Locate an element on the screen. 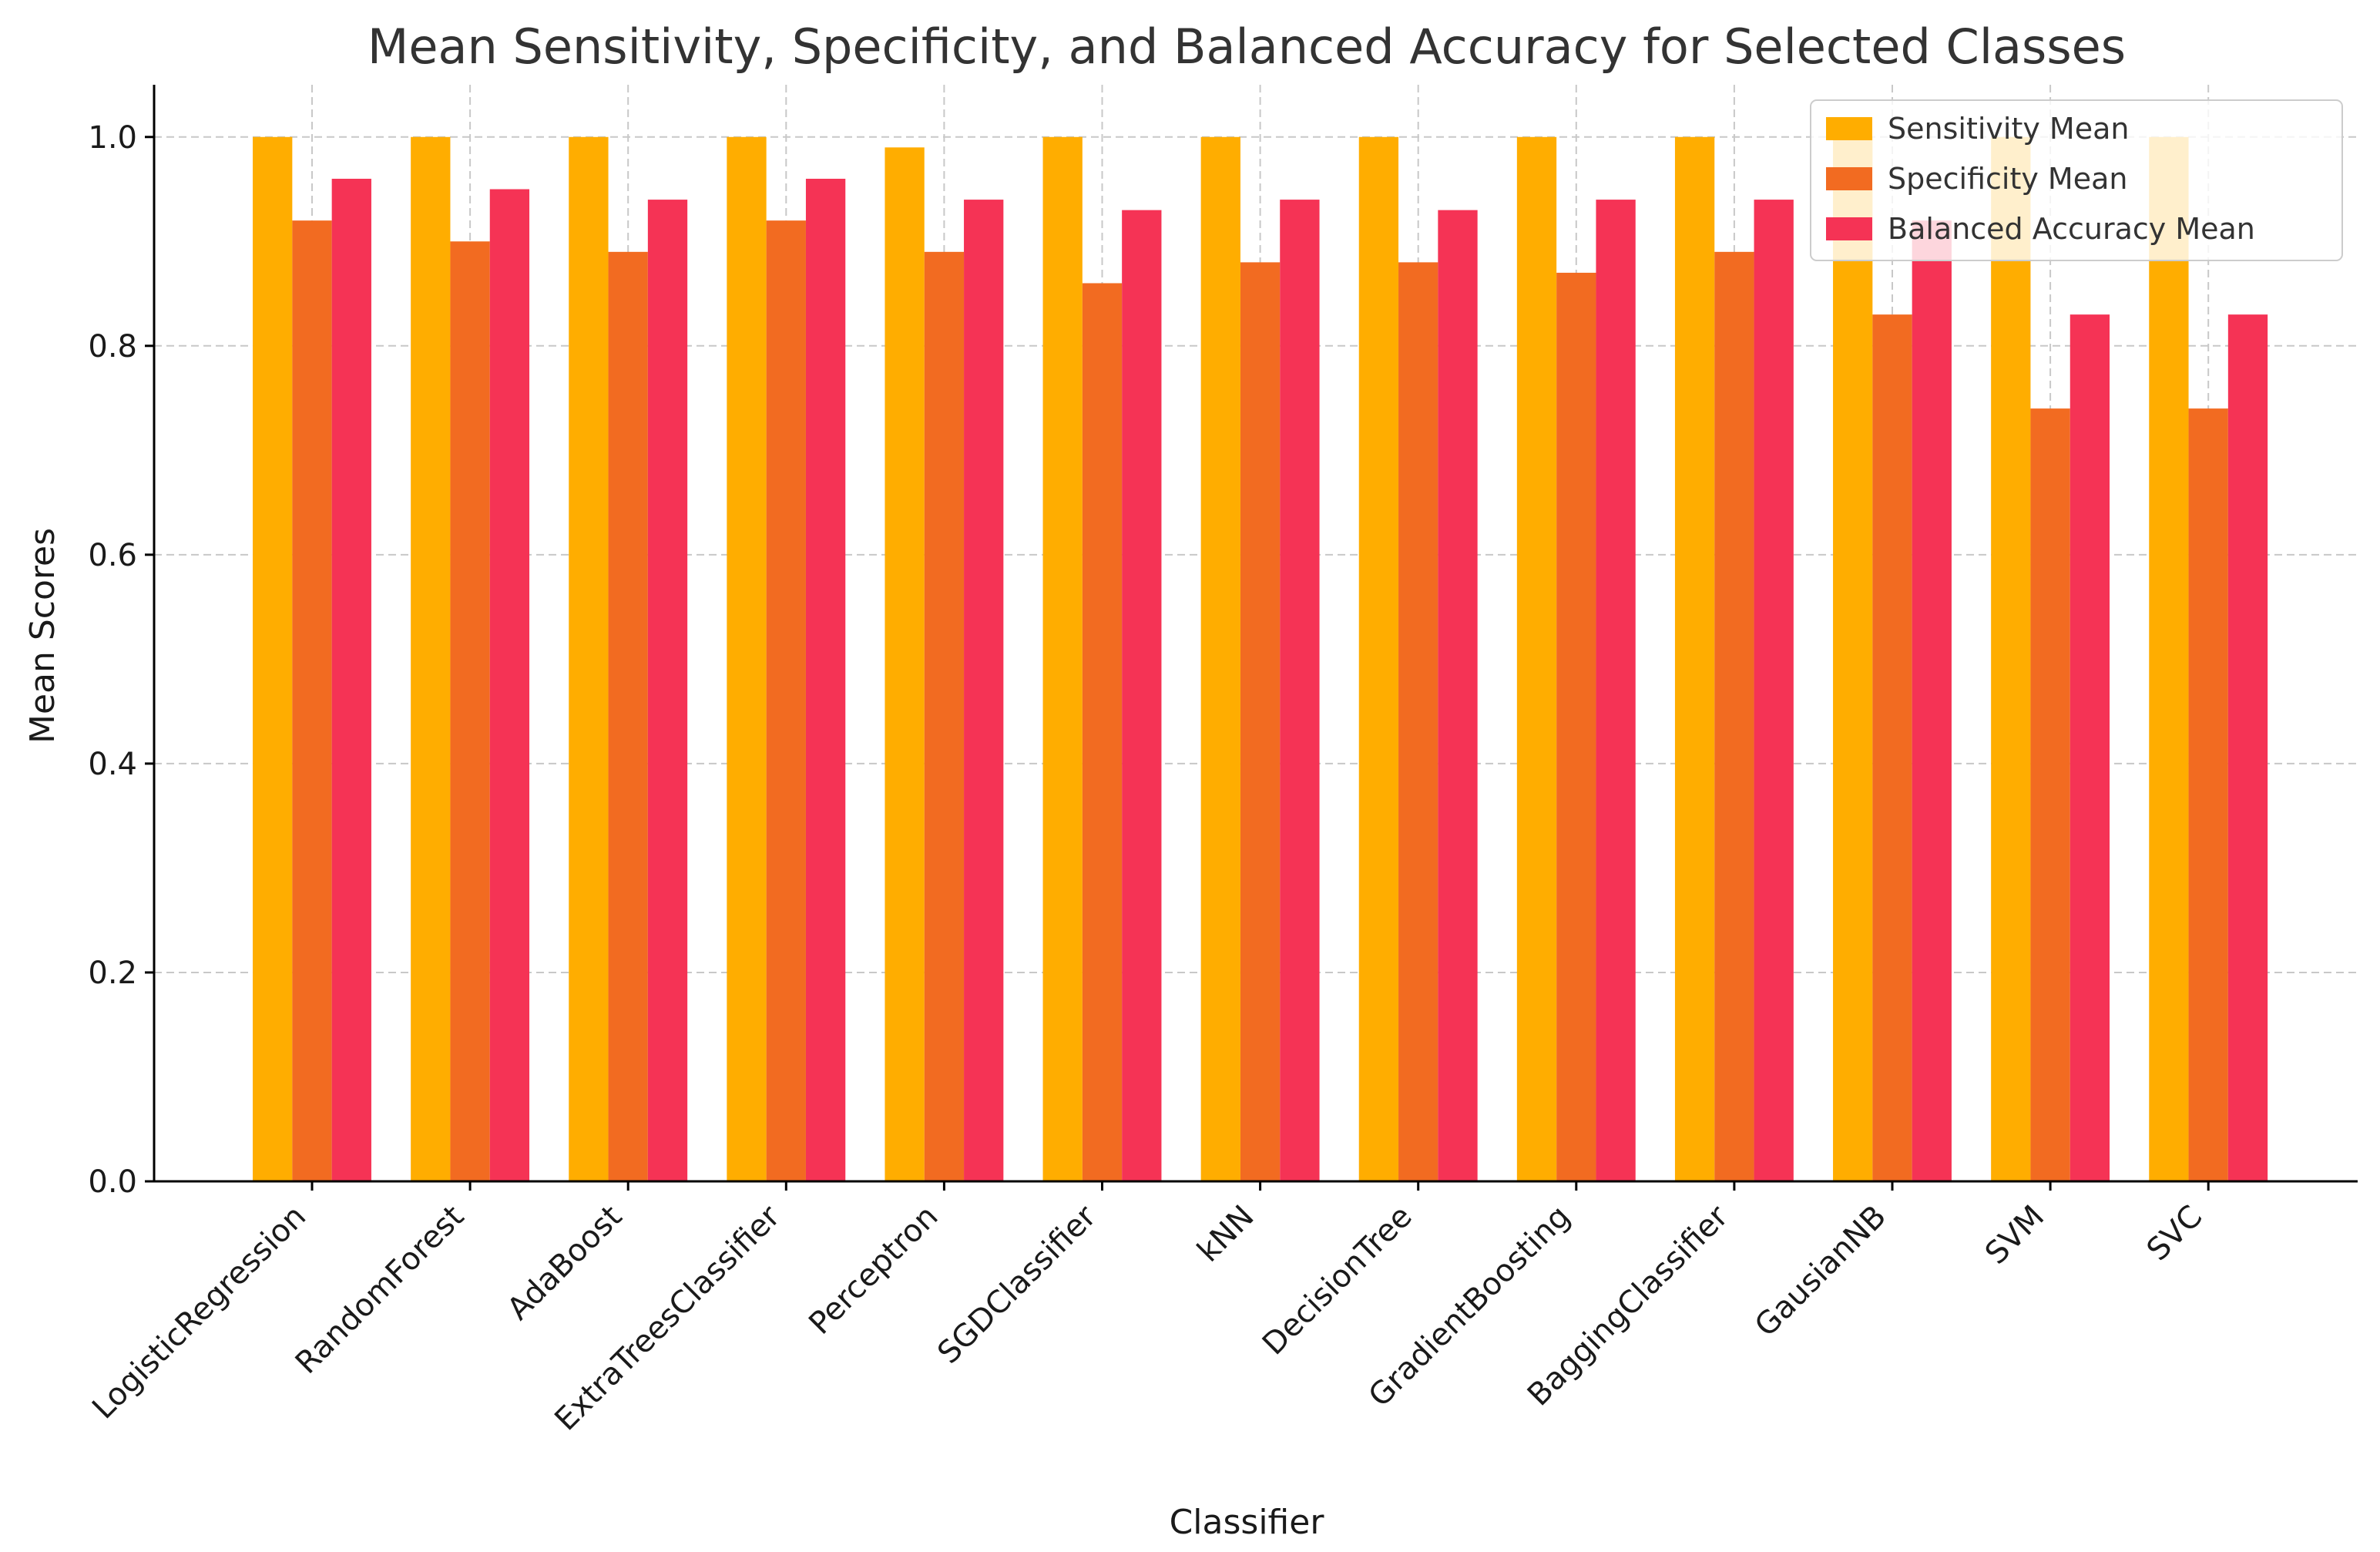 Image resolution: width=2380 pixels, height=1552 pixels. x-tick-label: LogisticRegression is located at coordinates (199, 1312).